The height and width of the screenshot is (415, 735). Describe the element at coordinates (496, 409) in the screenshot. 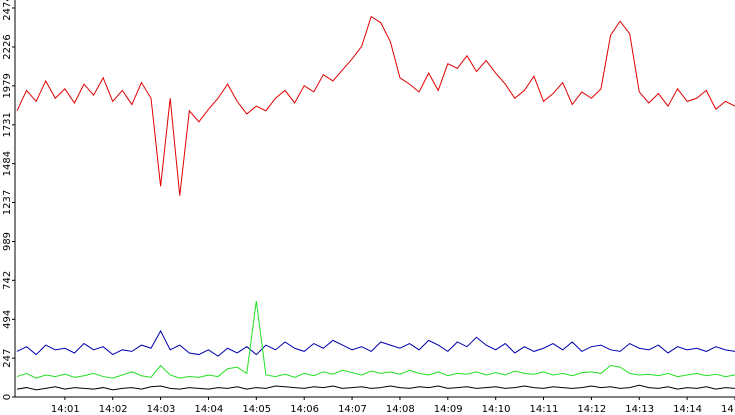

I see `x-tick-label: 14:10` at that location.